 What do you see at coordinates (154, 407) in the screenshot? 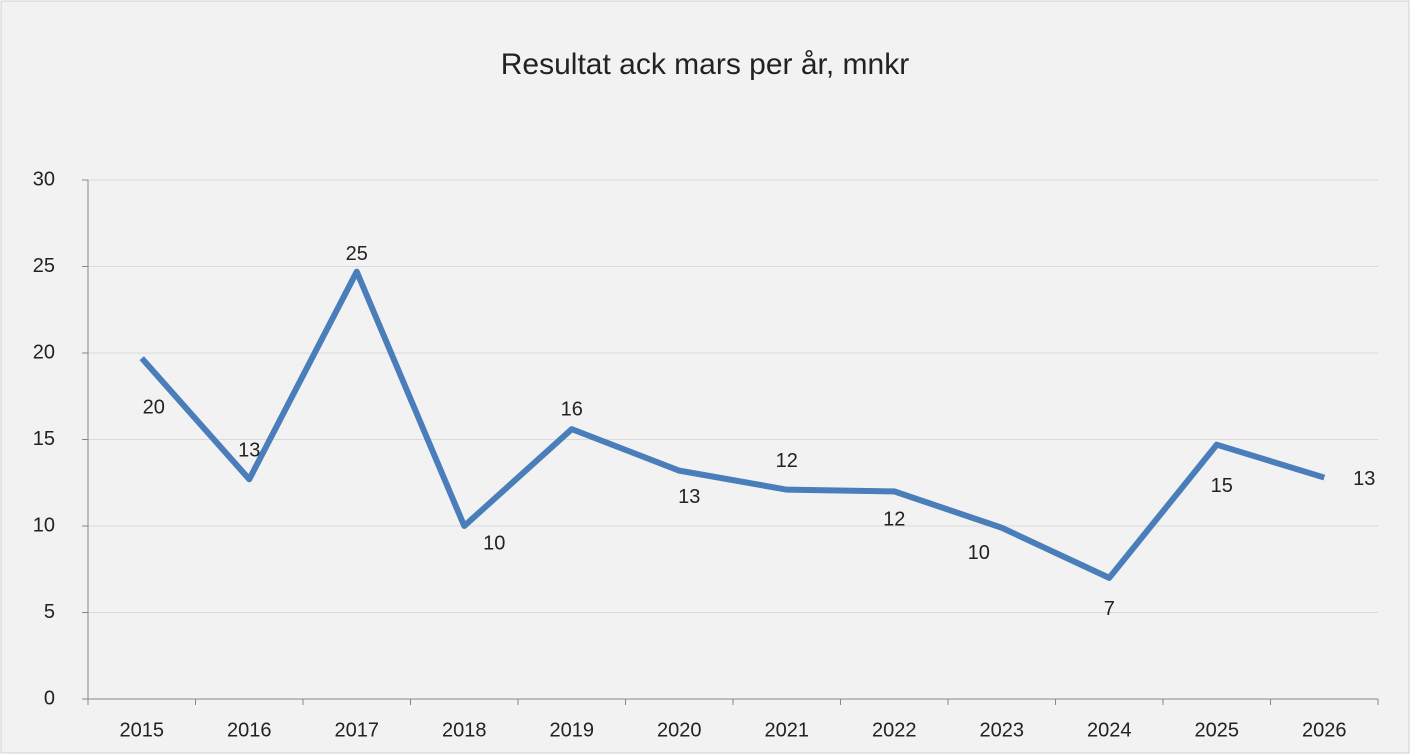
I see `data-label: 20` at bounding box center [154, 407].